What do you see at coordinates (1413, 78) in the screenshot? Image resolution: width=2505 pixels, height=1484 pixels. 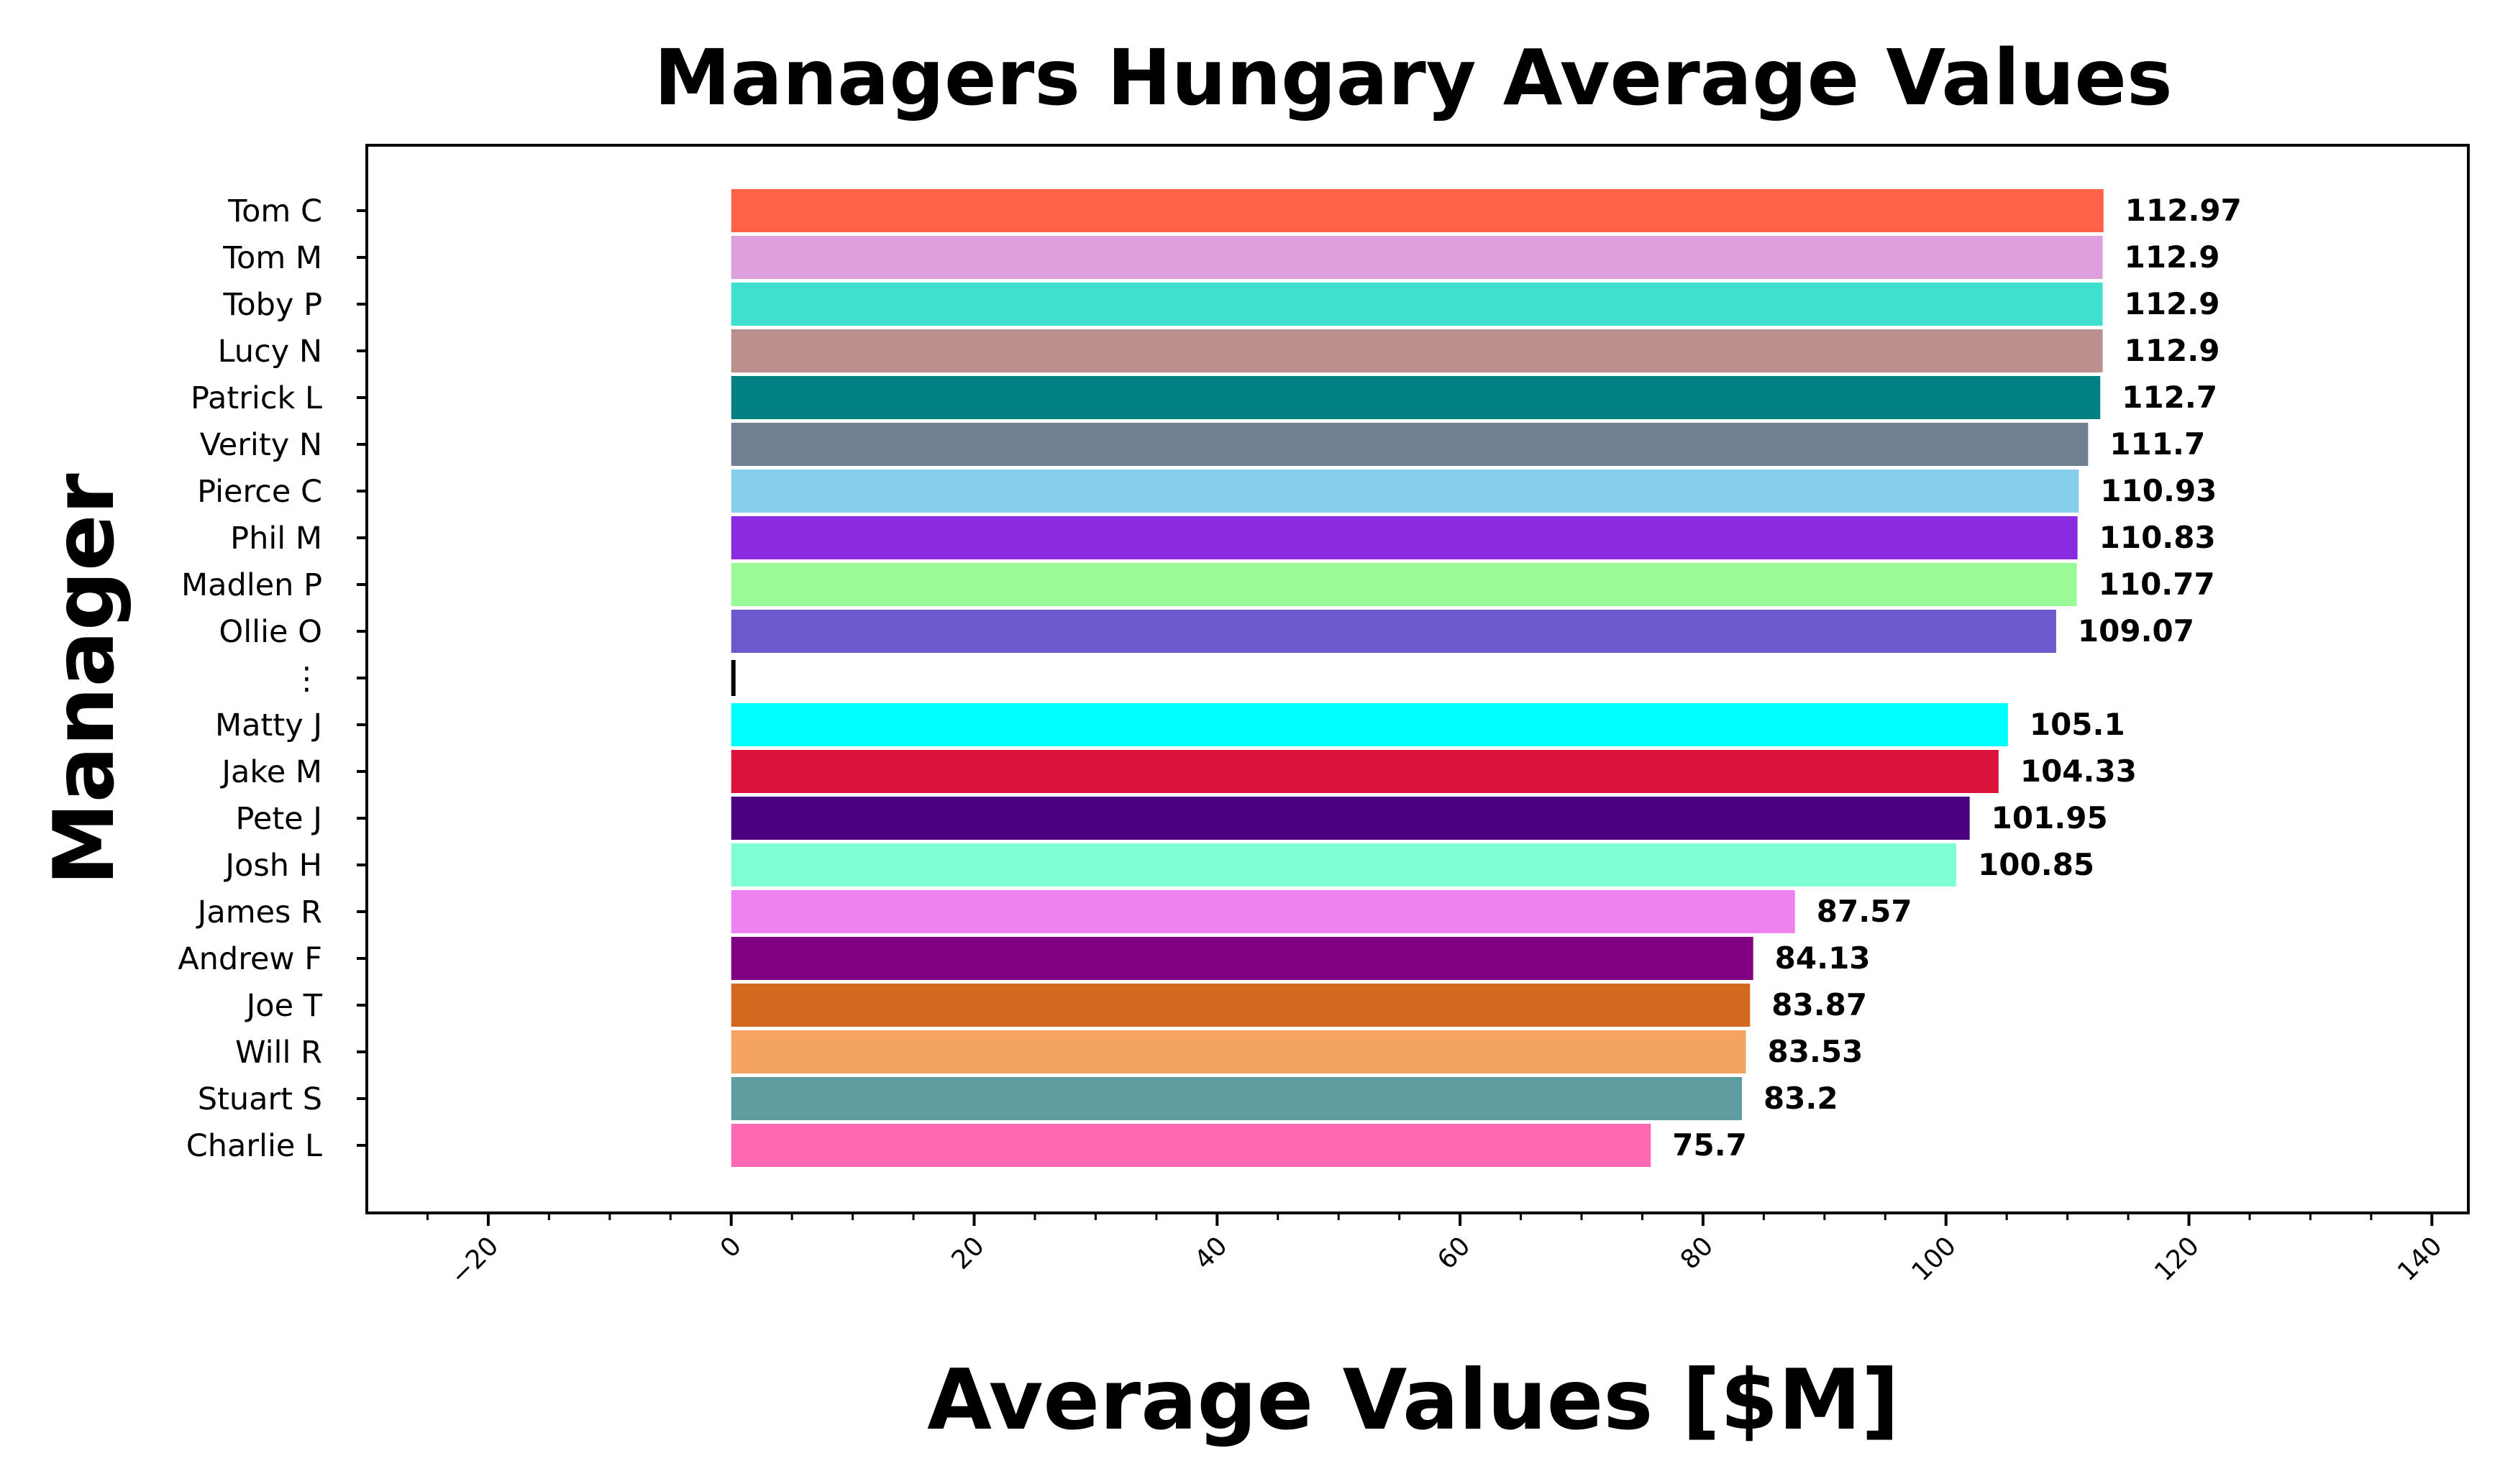 I see `chart-title: Managers Hungary Average Values` at bounding box center [1413, 78].